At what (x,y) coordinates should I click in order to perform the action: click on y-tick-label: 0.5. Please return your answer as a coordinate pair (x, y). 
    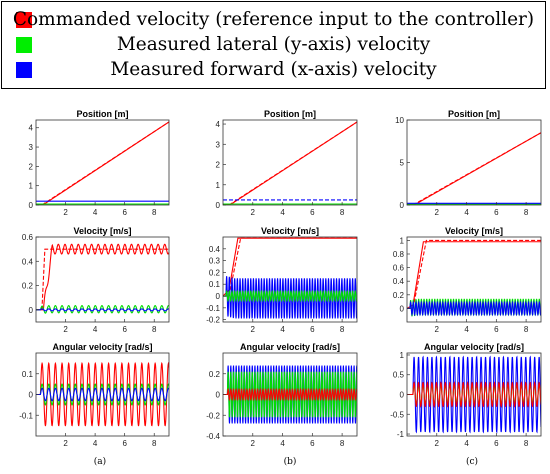
    Looking at the image, I should click on (399, 375).